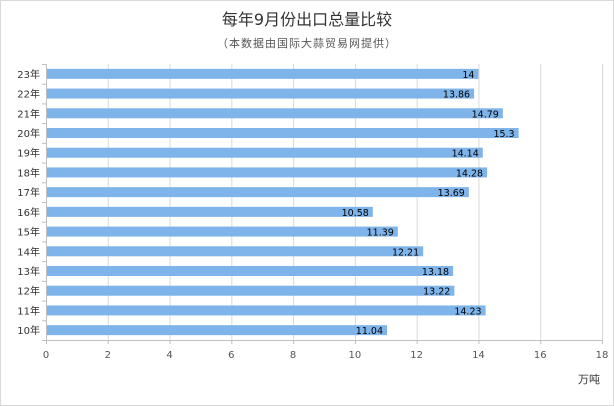  I want to click on x-tick-label: 16, so click(540, 355).